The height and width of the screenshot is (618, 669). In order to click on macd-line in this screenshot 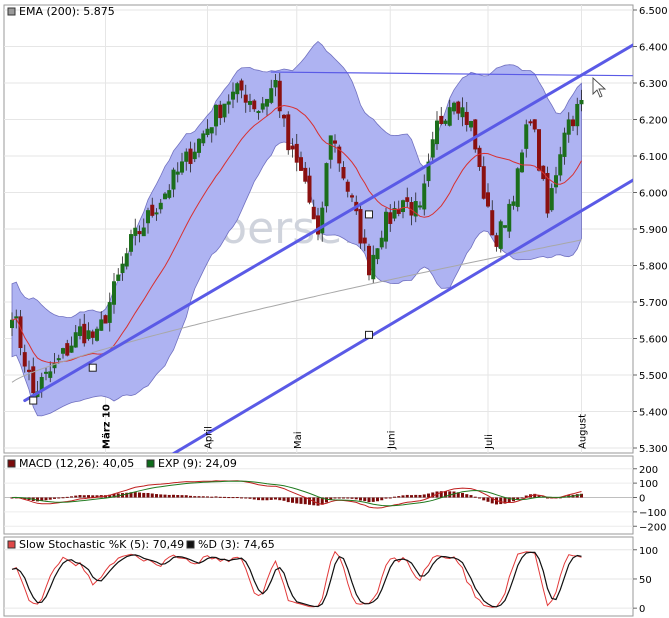, I will do `click(296, 494)`.